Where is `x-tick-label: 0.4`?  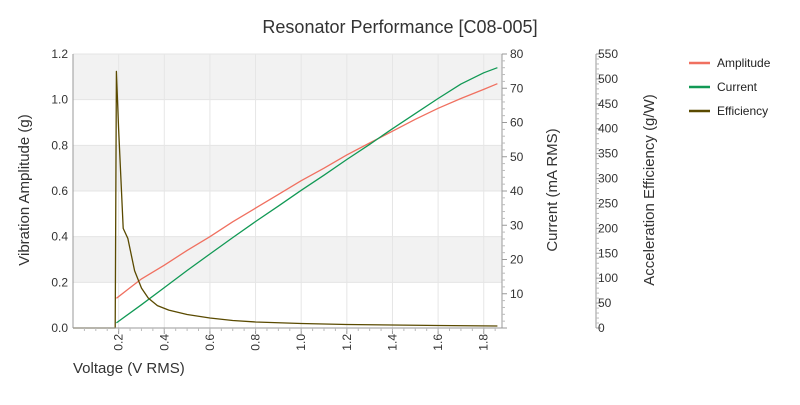
x-tick-label: 0.4 is located at coordinates (164, 342).